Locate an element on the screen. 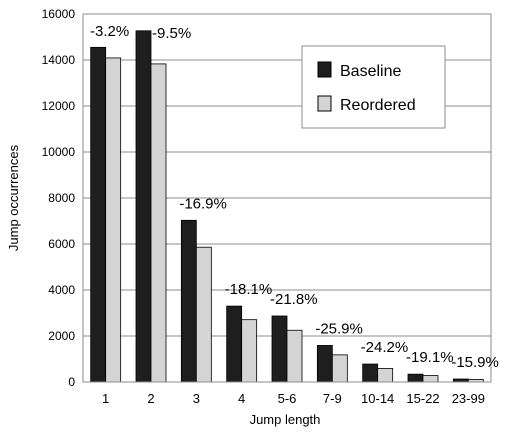 The image size is (508, 434). y-tick-label: 4000 is located at coordinates (61, 290).